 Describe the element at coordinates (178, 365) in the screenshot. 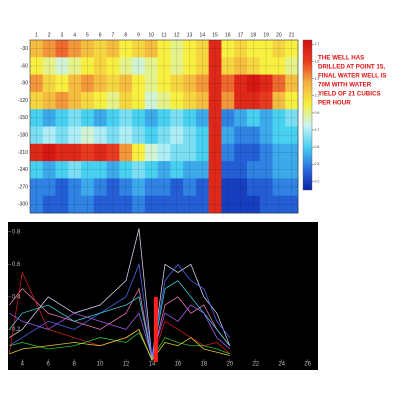

I see `x-tick-label: 16` at that location.